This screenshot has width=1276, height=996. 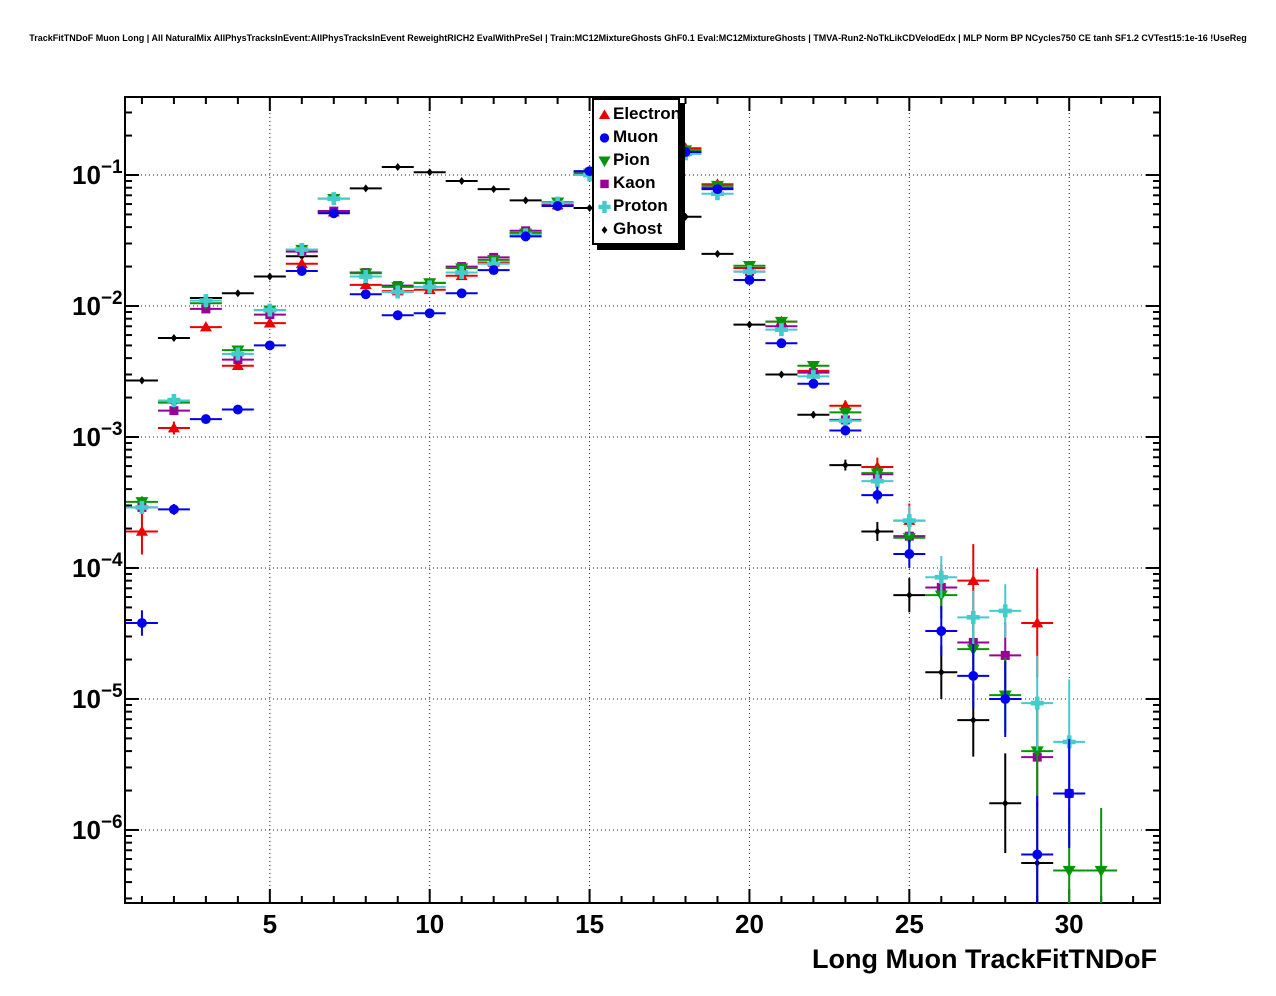 What do you see at coordinates (97, 697) in the screenshot?
I see `svg-text: 10⁻⁵` at bounding box center [97, 697].